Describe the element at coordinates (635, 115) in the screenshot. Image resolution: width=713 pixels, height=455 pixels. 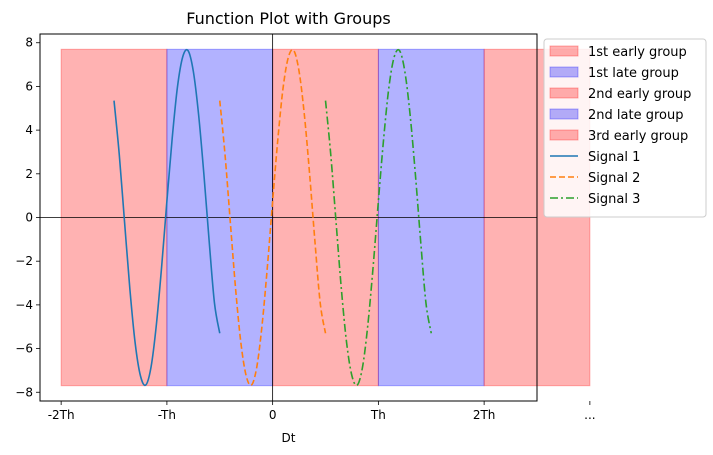
I see `legend-label: 2nd late group` at that location.